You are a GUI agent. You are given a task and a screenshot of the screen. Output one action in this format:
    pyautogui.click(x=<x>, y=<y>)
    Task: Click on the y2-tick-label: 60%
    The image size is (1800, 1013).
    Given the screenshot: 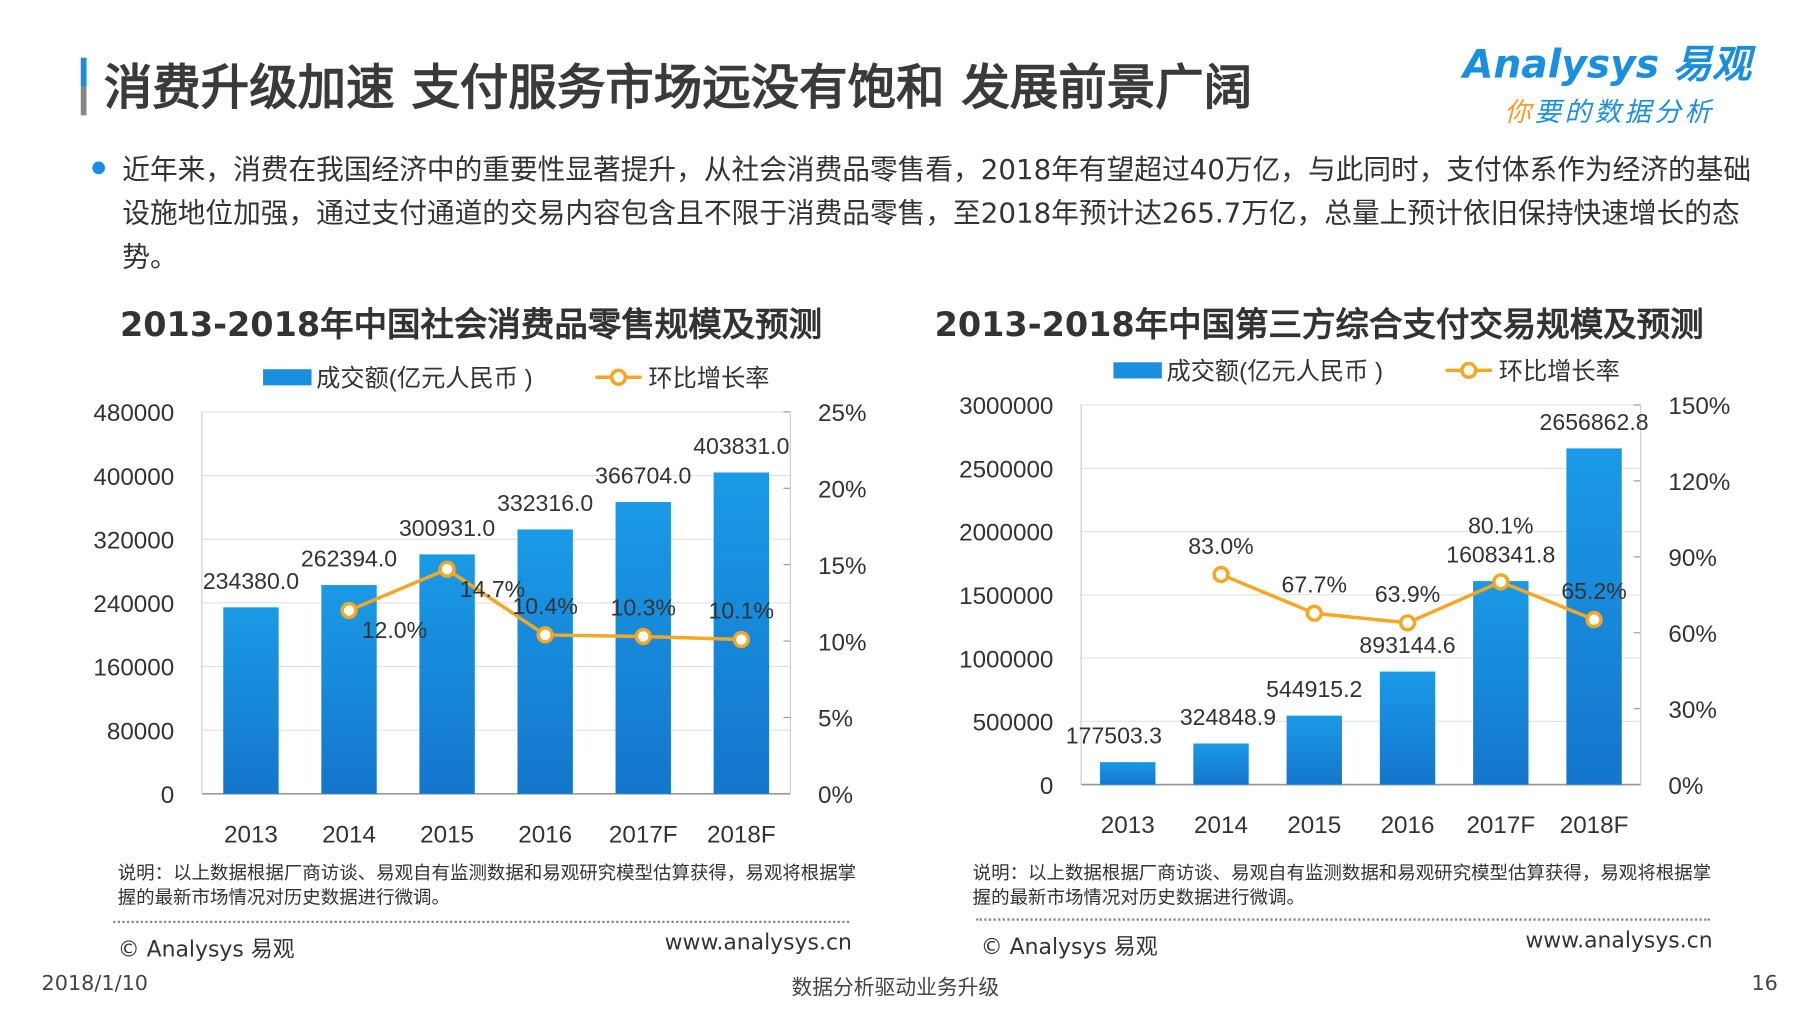 What is the action you would take?
    pyautogui.click(x=1692, y=634)
    